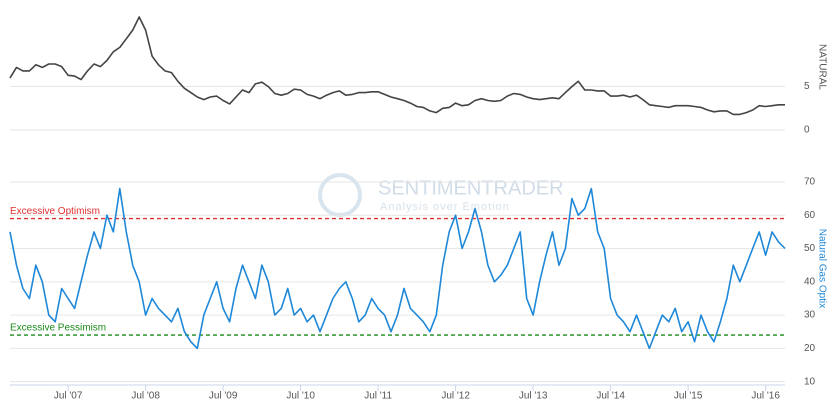 The image size is (840, 412). Describe the element at coordinates (810, 348) in the screenshot. I see `y-tick-label: 20` at that location.